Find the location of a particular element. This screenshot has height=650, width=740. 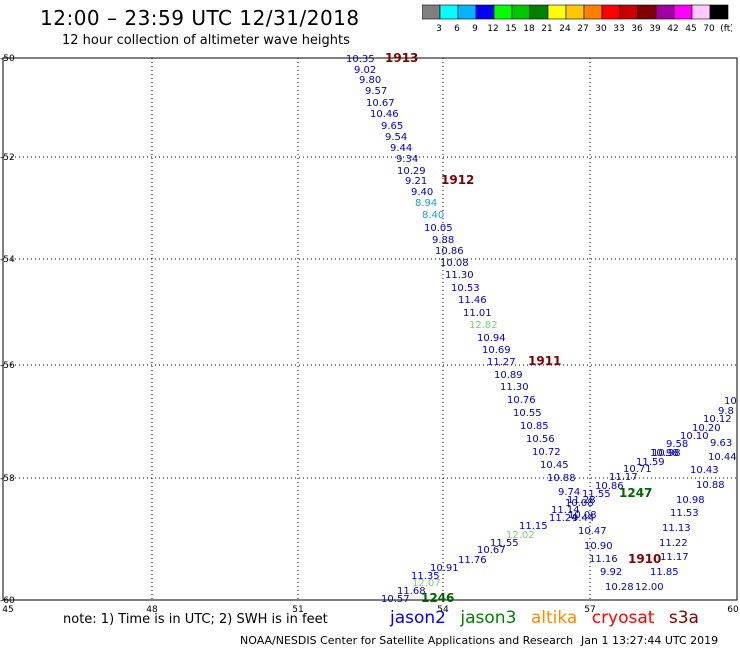

color-scale-label: 9 is located at coordinates (475, 29).